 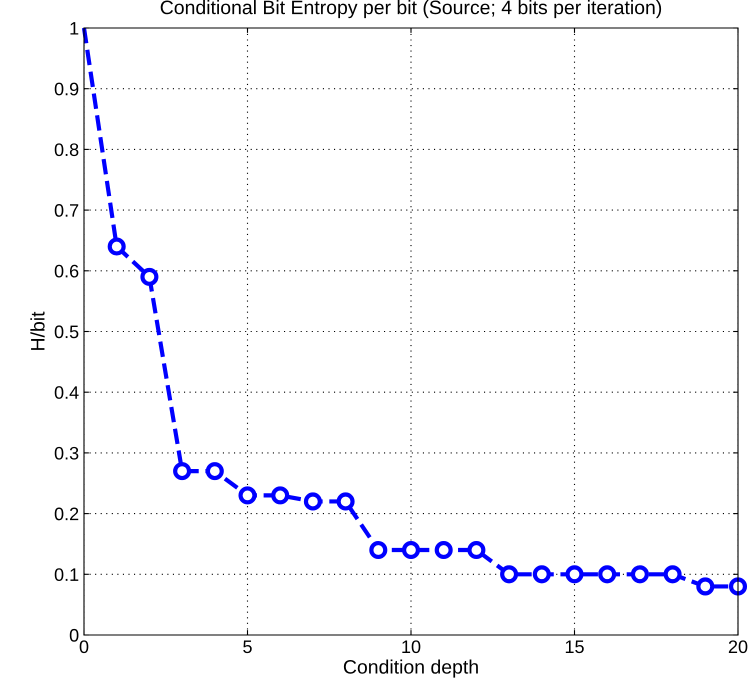 What do you see at coordinates (66, 210) in the screenshot?
I see `y-tick-label: 0.7` at bounding box center [66, 210].